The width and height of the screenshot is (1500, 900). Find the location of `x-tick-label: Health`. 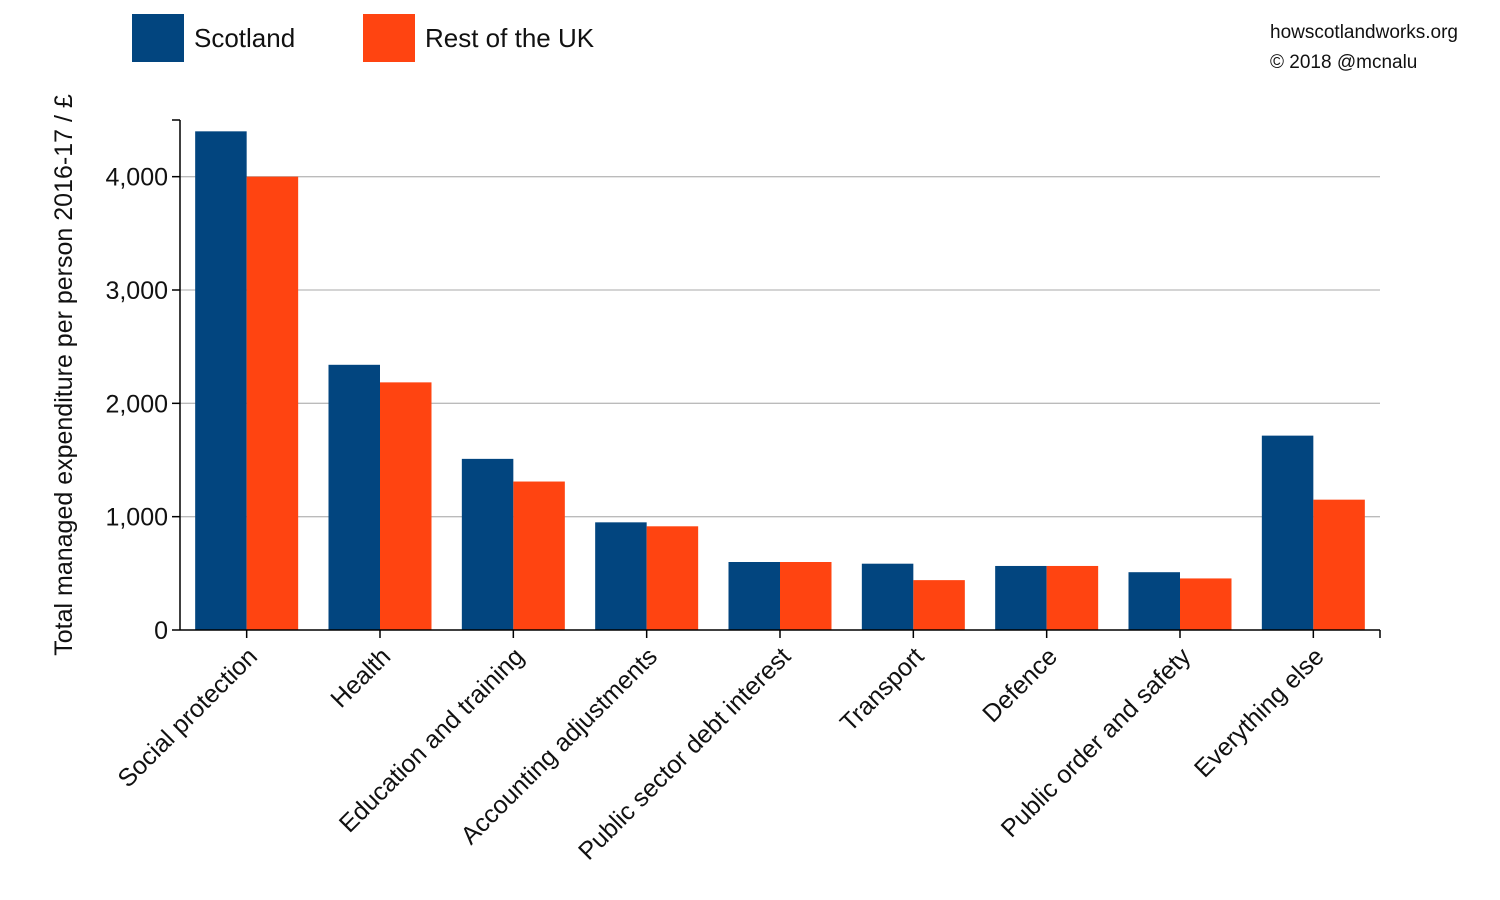

x-tick-label: Health is located at coordinates (360, 677).